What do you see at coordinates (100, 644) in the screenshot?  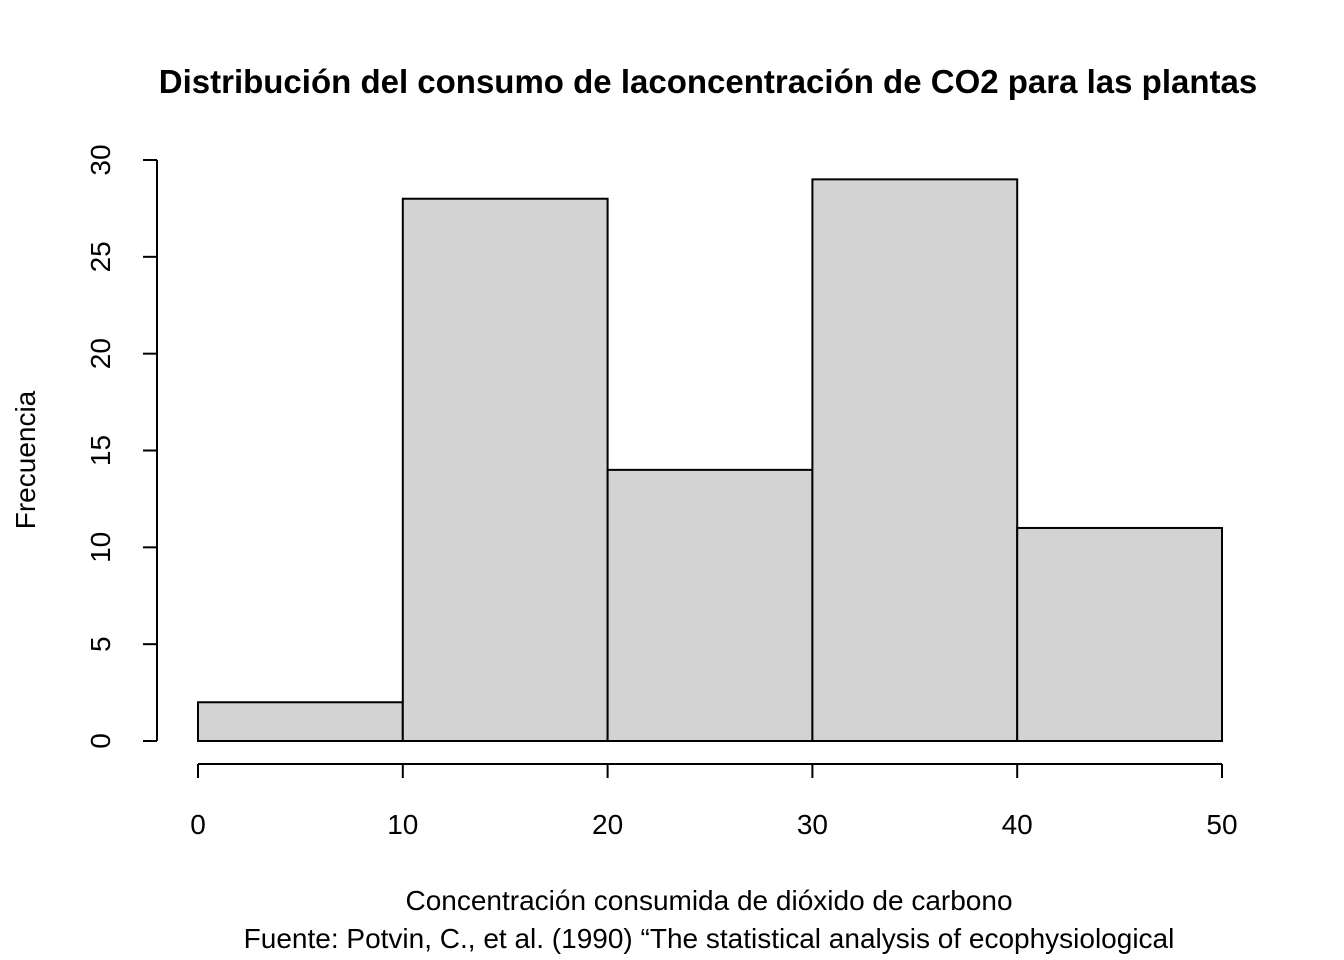 I see `y-tick-label-1: 5` at bounding box center [100, 644].